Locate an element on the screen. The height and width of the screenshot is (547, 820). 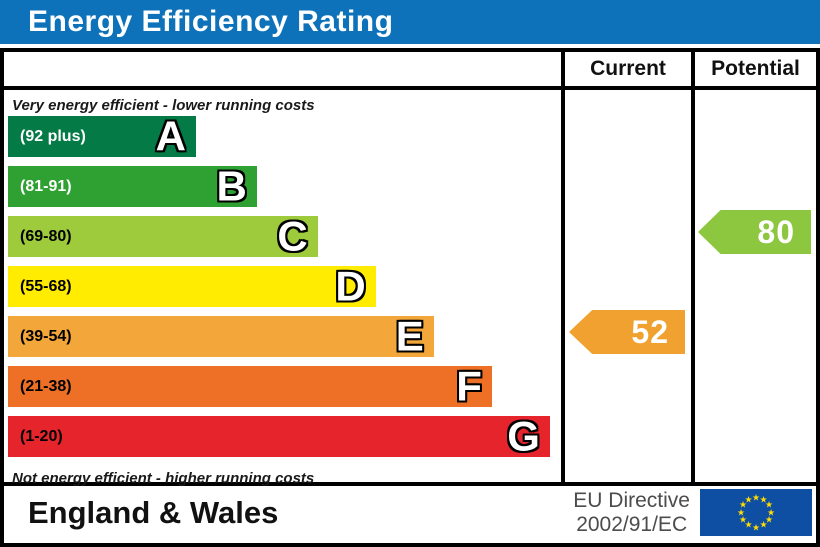
page-title: Energy Efficiency Rating is located at coordinates (211, 21).